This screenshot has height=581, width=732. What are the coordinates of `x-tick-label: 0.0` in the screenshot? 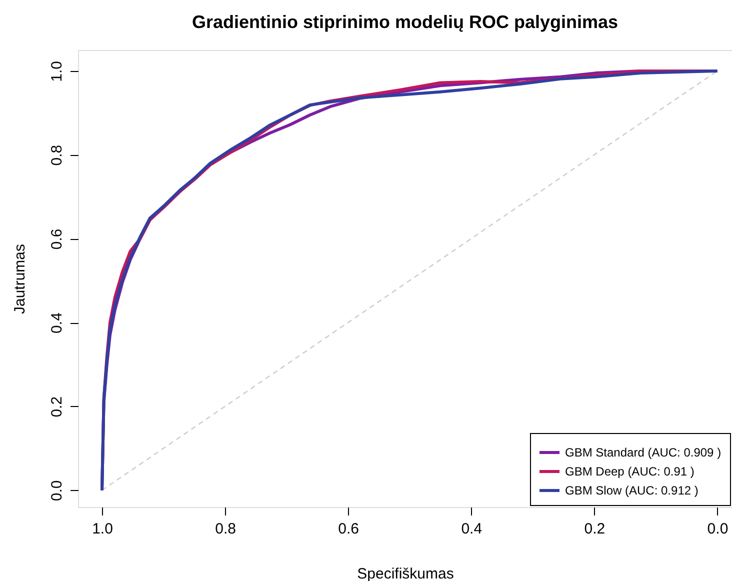 It's located at (717, 529).